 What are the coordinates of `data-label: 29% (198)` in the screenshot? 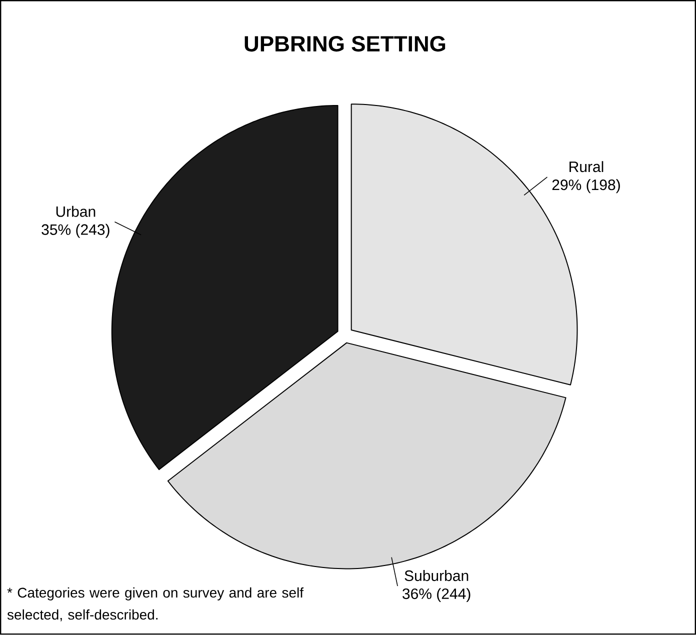 It's located at (586, 186).